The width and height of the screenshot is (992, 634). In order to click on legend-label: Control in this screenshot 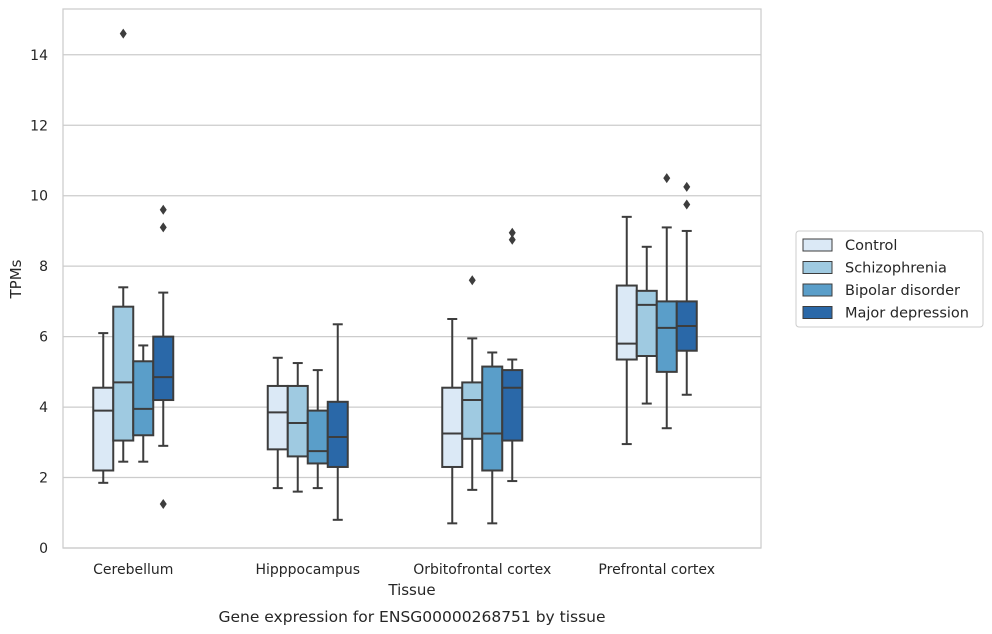, I will do `click(871, 246)`.